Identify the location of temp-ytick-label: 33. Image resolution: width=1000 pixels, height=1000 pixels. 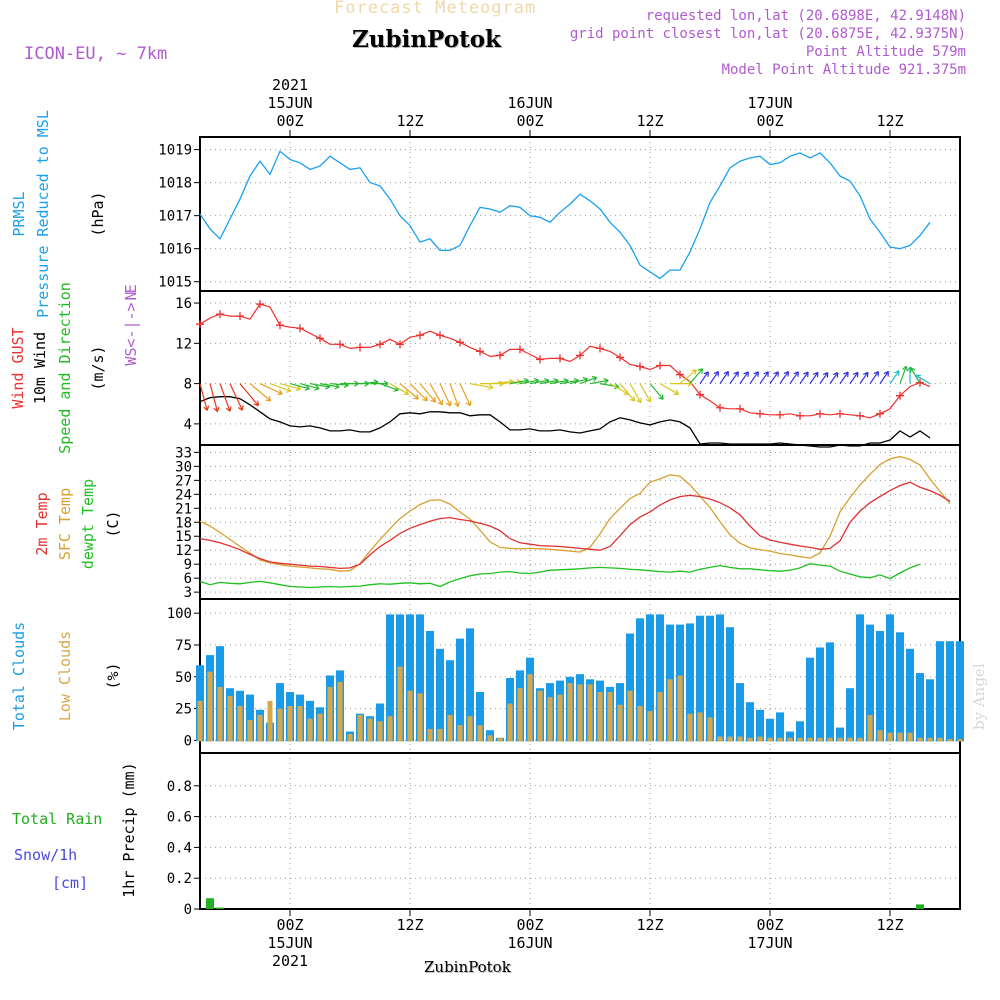
(183, 453).